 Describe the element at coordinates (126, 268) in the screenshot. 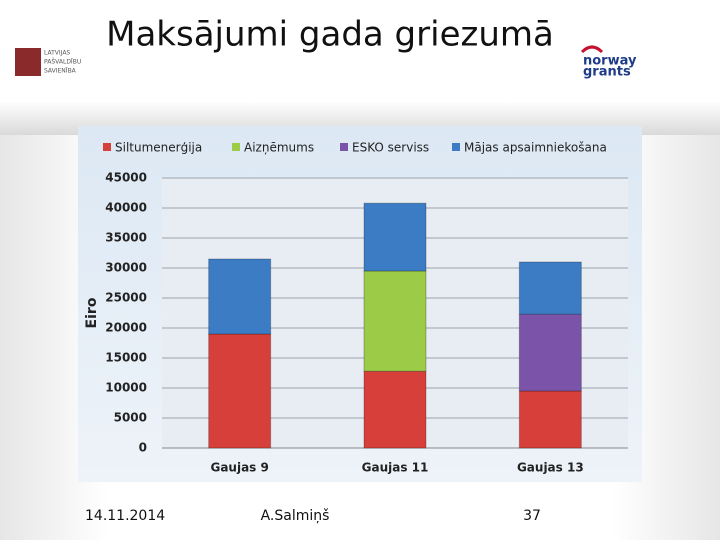

I see `y-tick-label: 30000` at that location.